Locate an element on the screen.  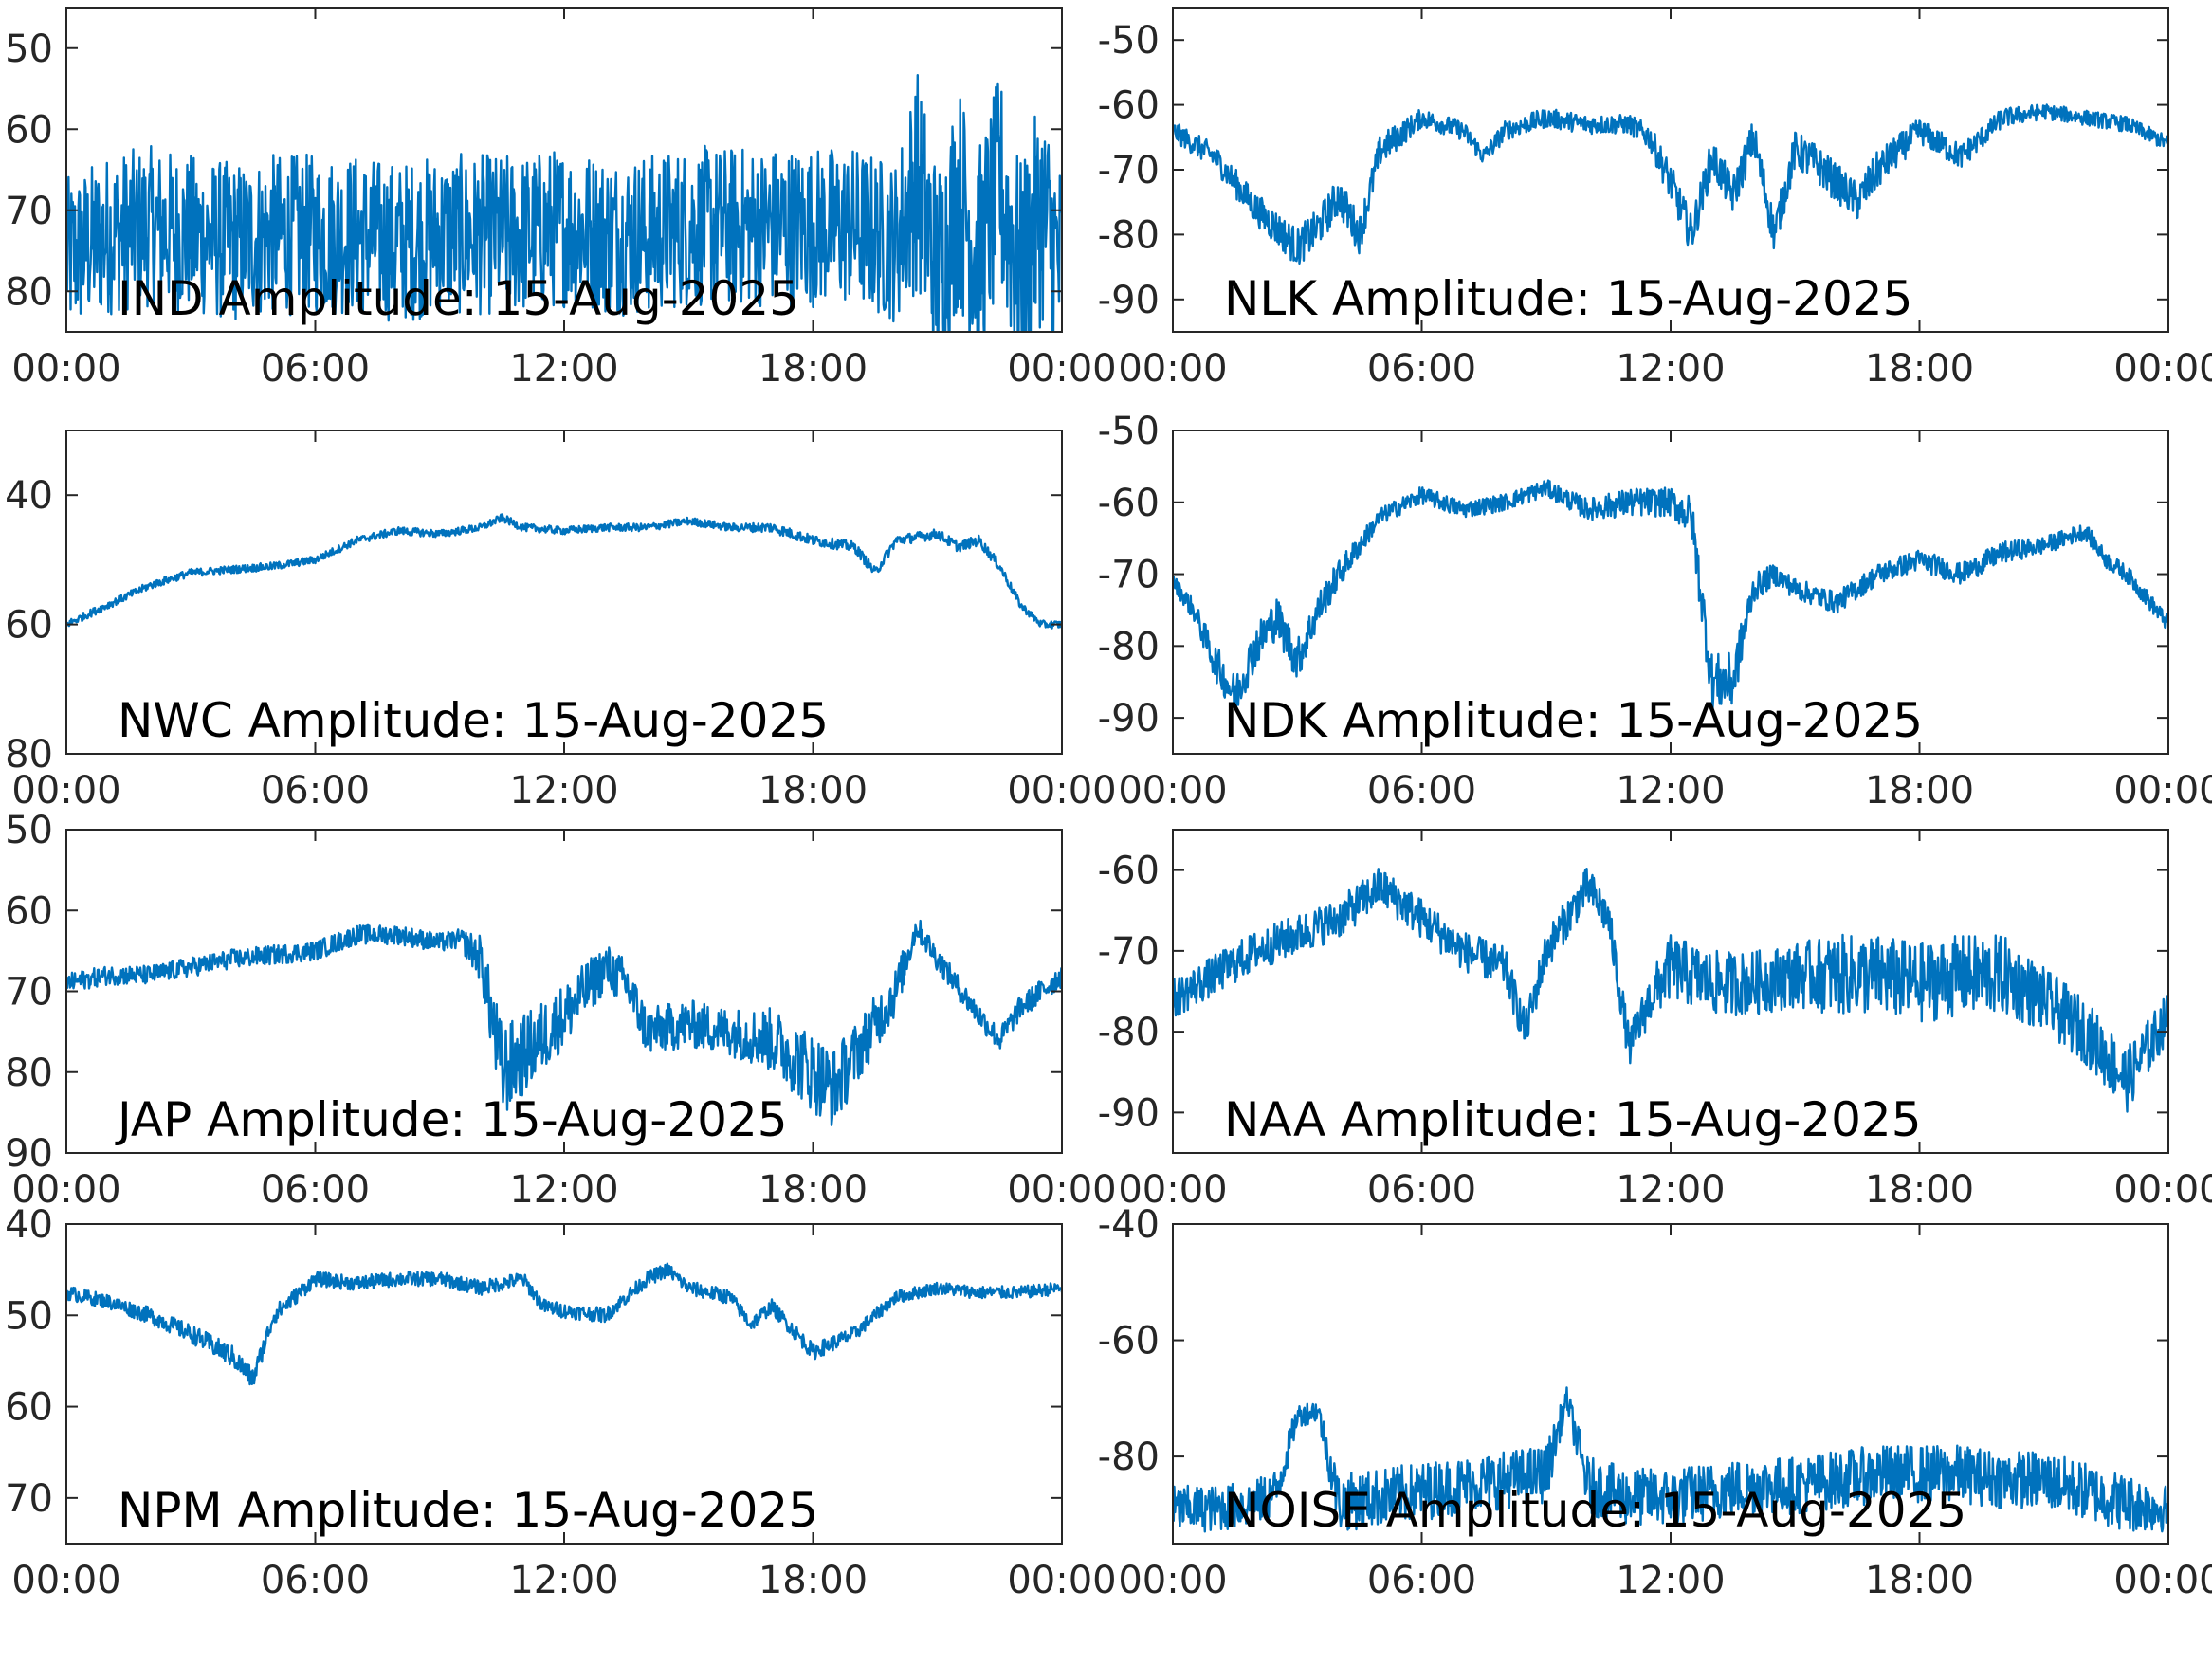
subplot-label: NAA Amplitude: 15-Aug-2025 is located at coordinates (1573, 1119).